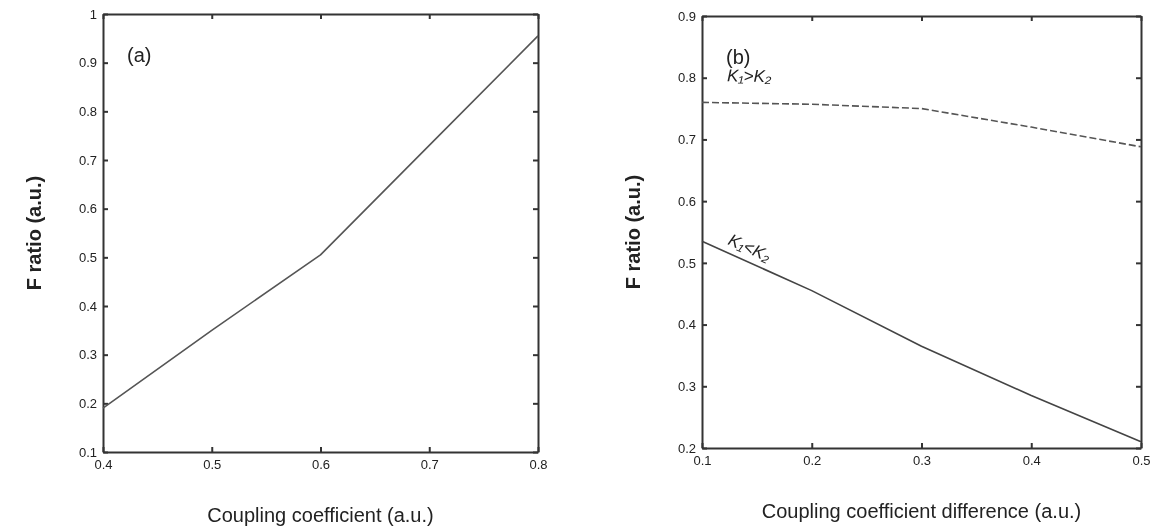 Image resolution: width=1157 pixels, height=529 pixels. Describe the element at coordinates (139, 55) in the screenshot. I see `text: (a)` at that location.